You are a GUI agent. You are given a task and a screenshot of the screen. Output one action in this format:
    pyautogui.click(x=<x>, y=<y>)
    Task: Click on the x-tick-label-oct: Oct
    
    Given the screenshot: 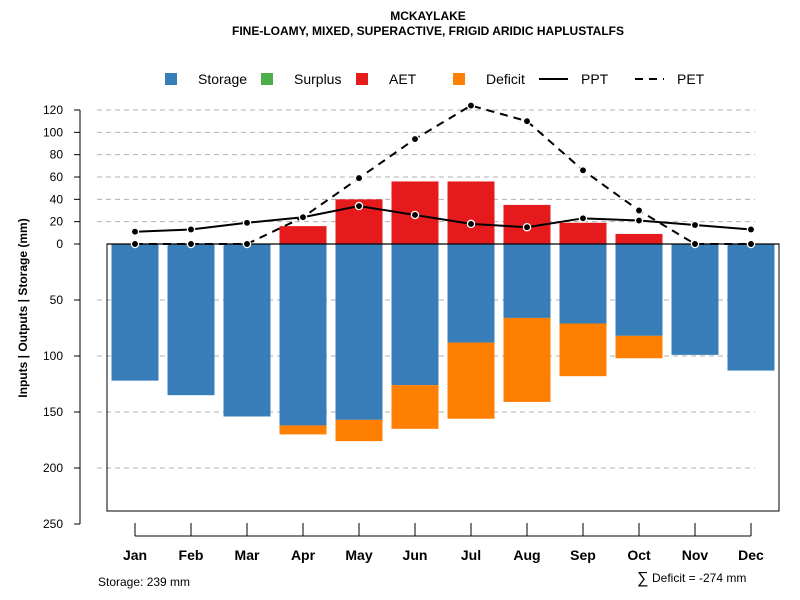 What is the action you would take?
    pyautogui.click(x=639, y=555)
    